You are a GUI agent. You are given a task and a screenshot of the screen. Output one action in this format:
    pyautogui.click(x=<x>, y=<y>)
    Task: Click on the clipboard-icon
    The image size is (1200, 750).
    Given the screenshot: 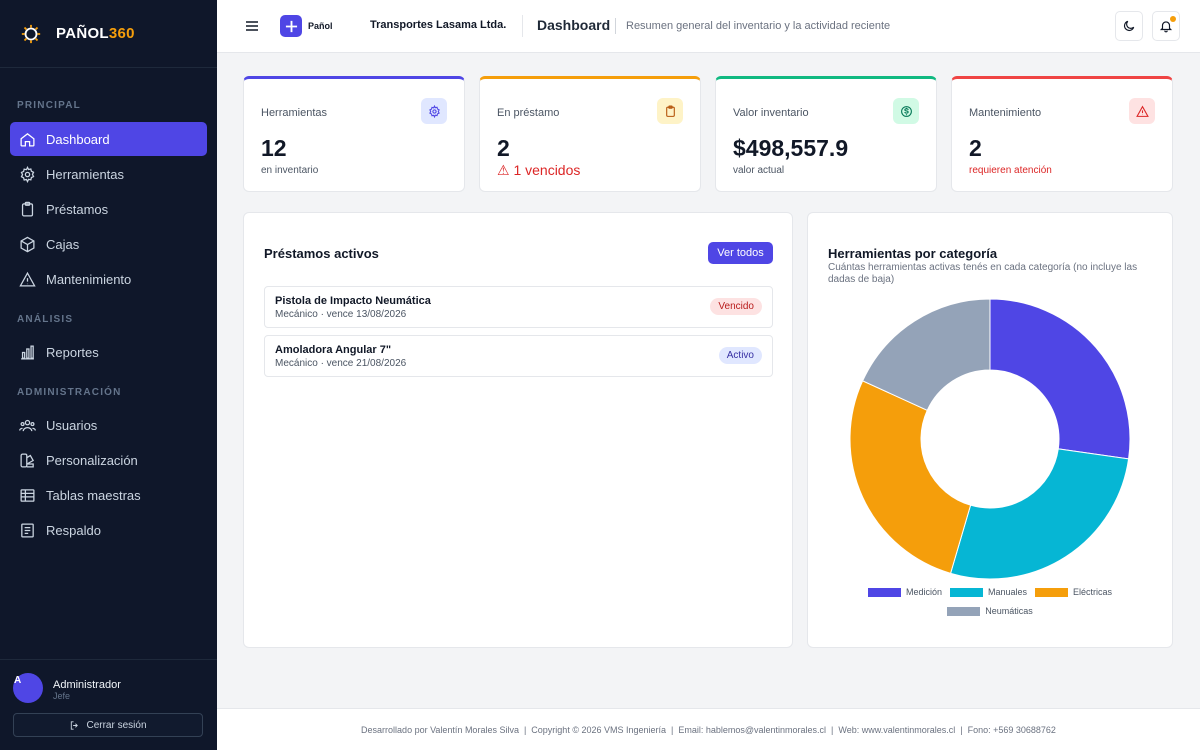 What is the action you would take?
    pyautogui.click(x=670, y=111)
    